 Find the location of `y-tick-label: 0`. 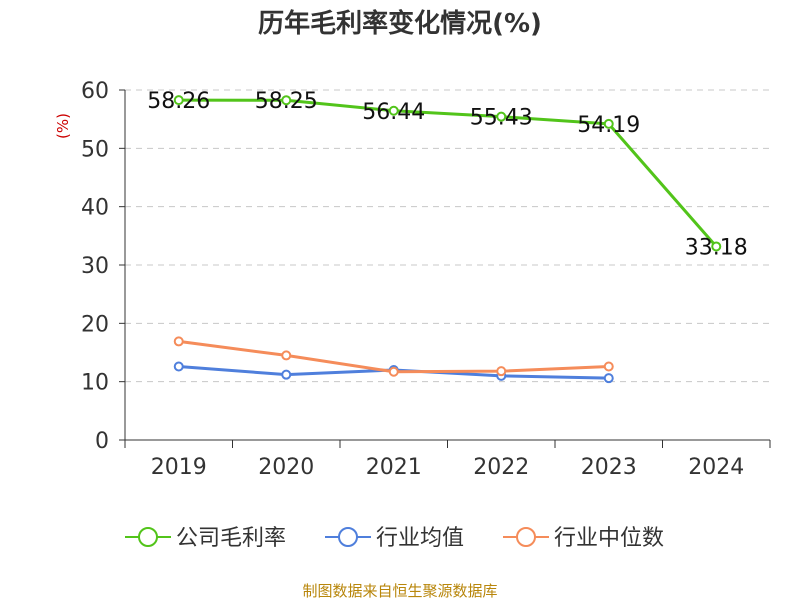

y-tick-label: 0 is located at coordinates (102, 441).